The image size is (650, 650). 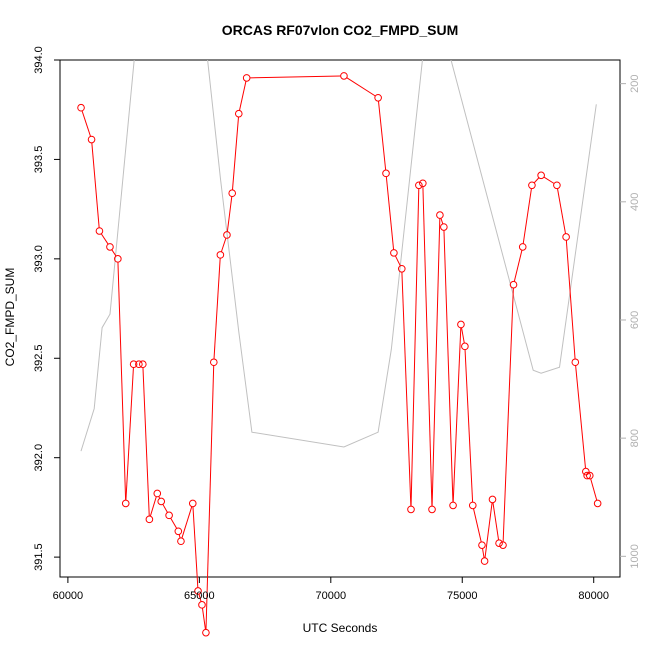 What do you see at coordinates (46, 308) in the screenshot?
I see `y-axis: 391.5 392.0 392.5 393.0 393.5 394.0` at bounding box center [46, 308].